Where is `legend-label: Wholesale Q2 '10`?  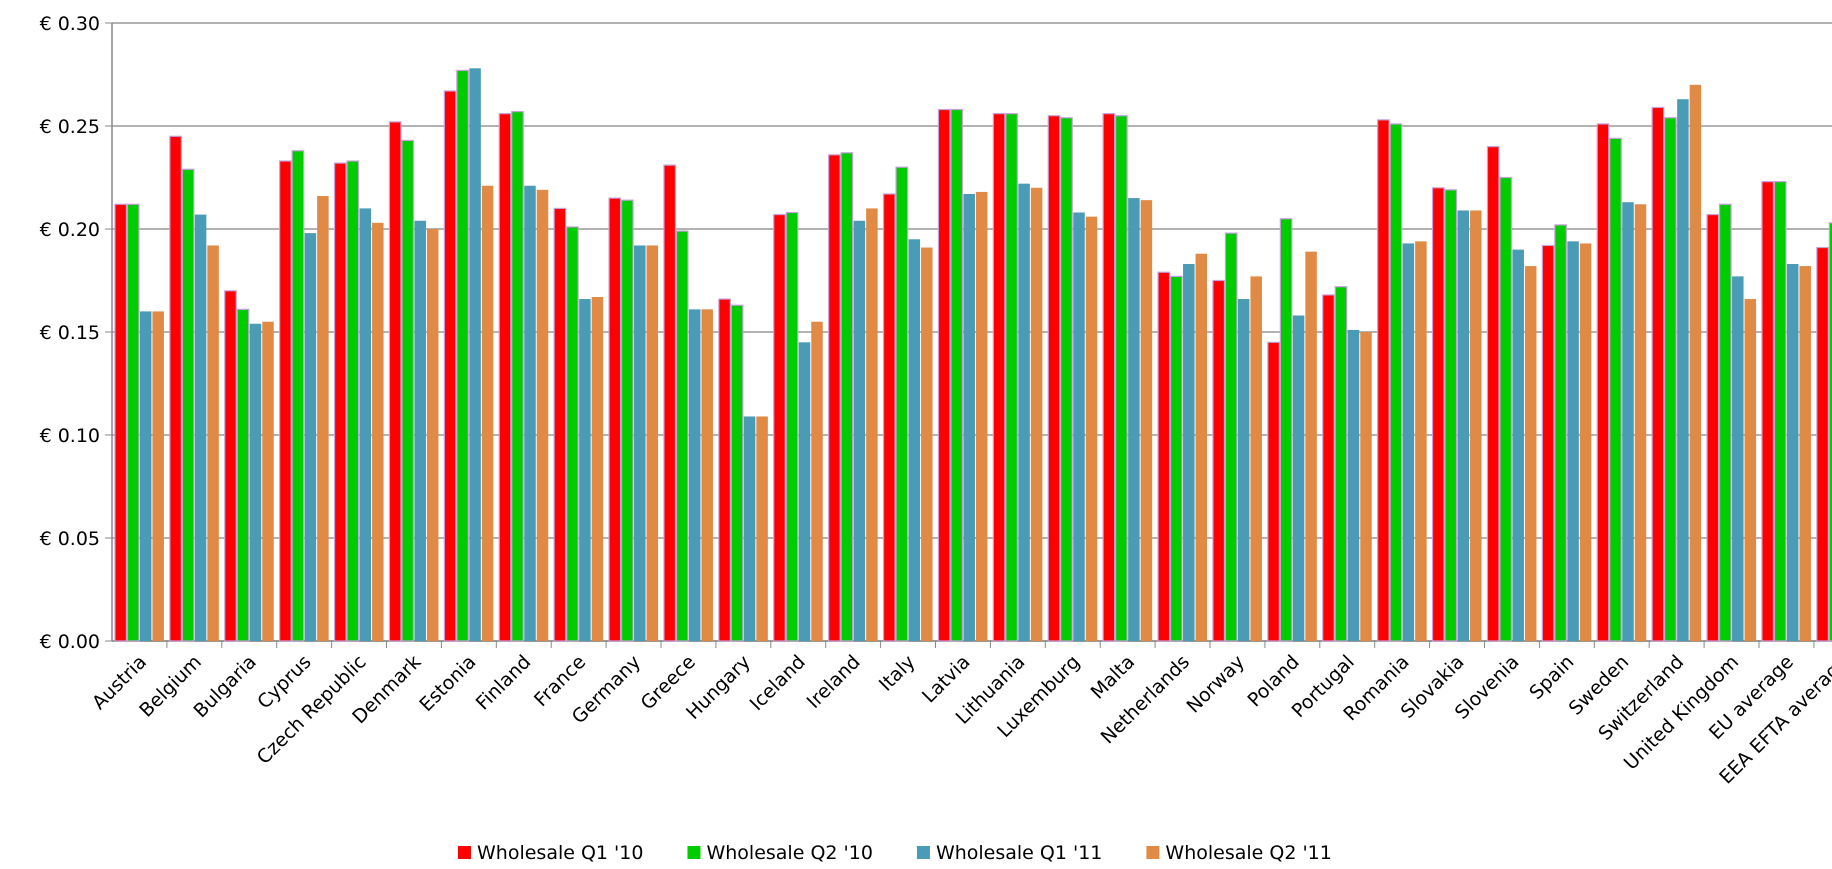 legend-label: Wholesale Q2 '10 is located at coordinates (789, 853).